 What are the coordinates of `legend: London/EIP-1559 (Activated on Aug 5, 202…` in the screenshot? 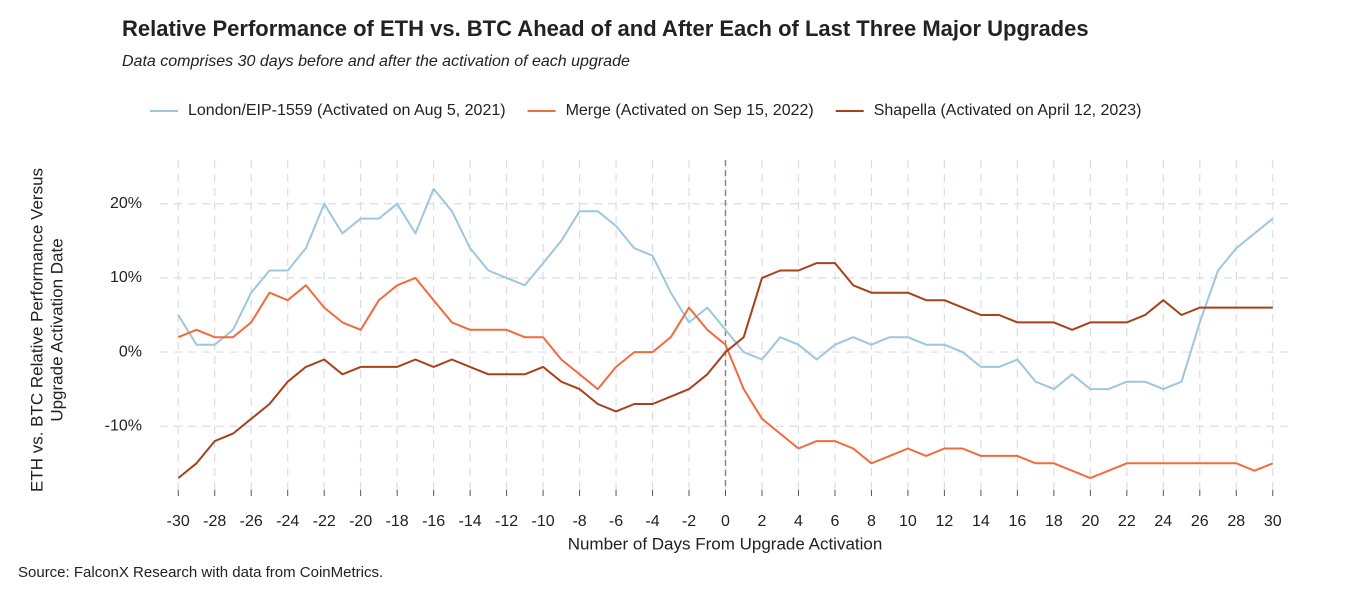 It's located at (645, 110).